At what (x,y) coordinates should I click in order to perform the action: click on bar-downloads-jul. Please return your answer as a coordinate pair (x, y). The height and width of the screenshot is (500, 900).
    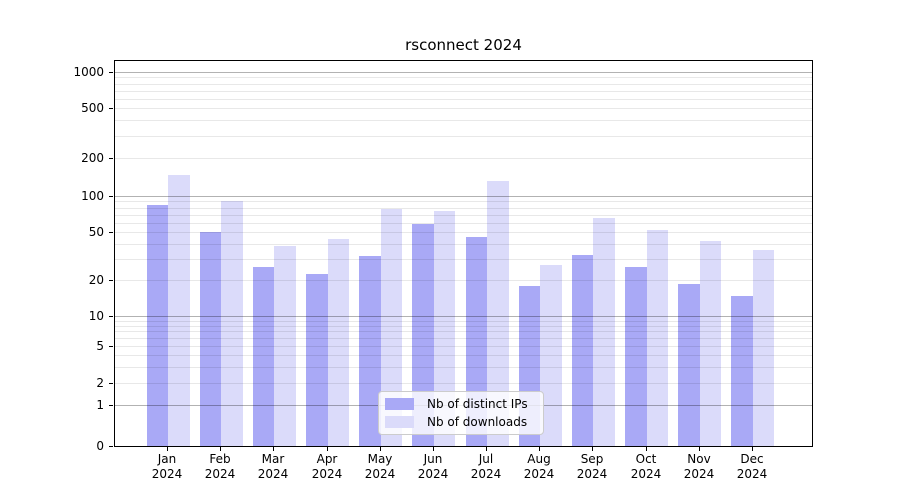
    Looking at the image, I should click on (498, 313).